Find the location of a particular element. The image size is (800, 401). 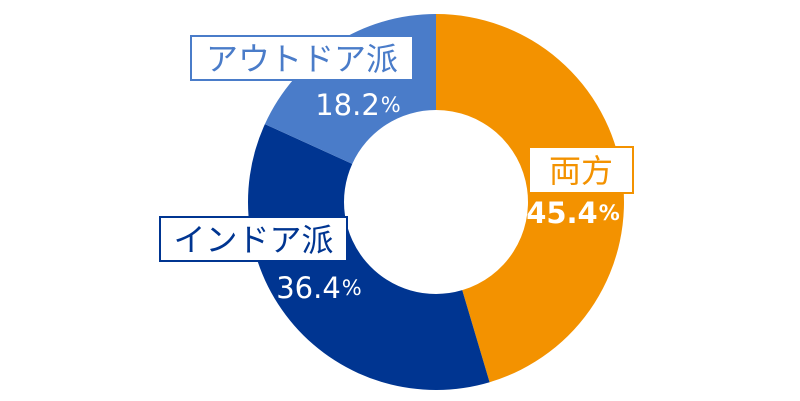

value-label-2: 36.4% is located at coordinates (319, 288).